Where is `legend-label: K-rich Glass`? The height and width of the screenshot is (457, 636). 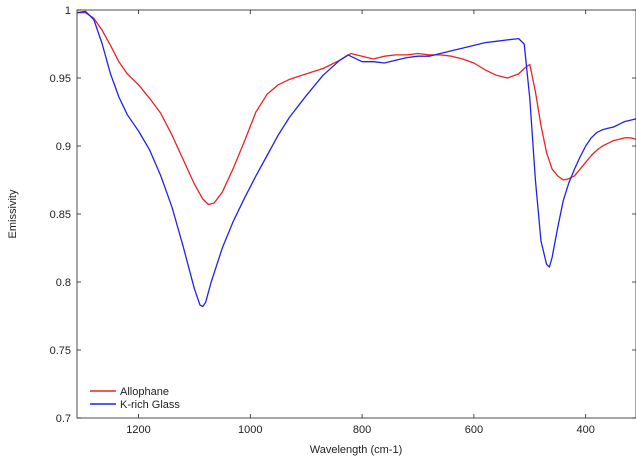
legend-label: K-rich Glass is located at coordinates (150, 405).